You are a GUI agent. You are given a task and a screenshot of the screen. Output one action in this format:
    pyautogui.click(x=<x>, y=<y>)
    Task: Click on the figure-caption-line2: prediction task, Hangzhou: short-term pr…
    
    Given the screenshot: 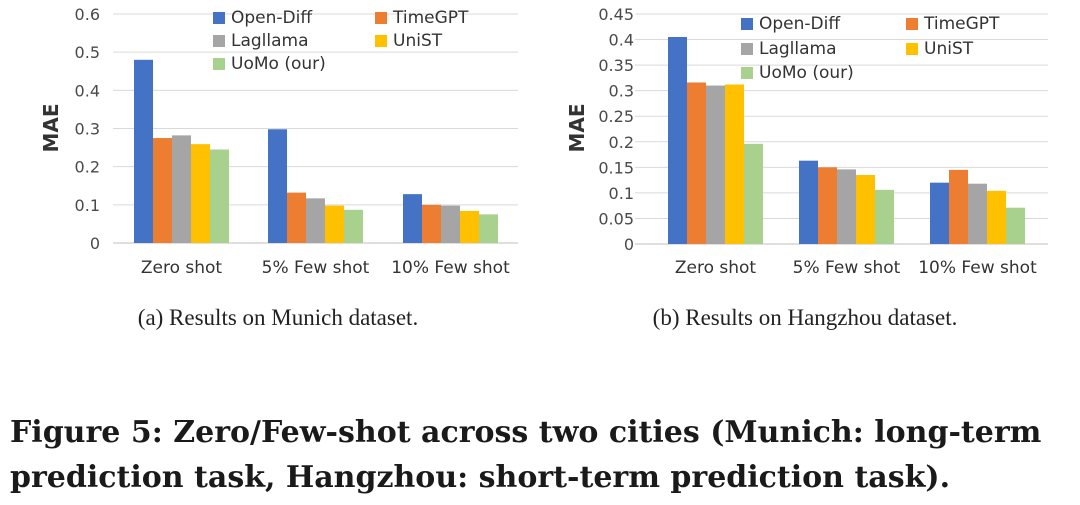 What is the action you would take?
    pyautogui.click(x=480, y=477)
    